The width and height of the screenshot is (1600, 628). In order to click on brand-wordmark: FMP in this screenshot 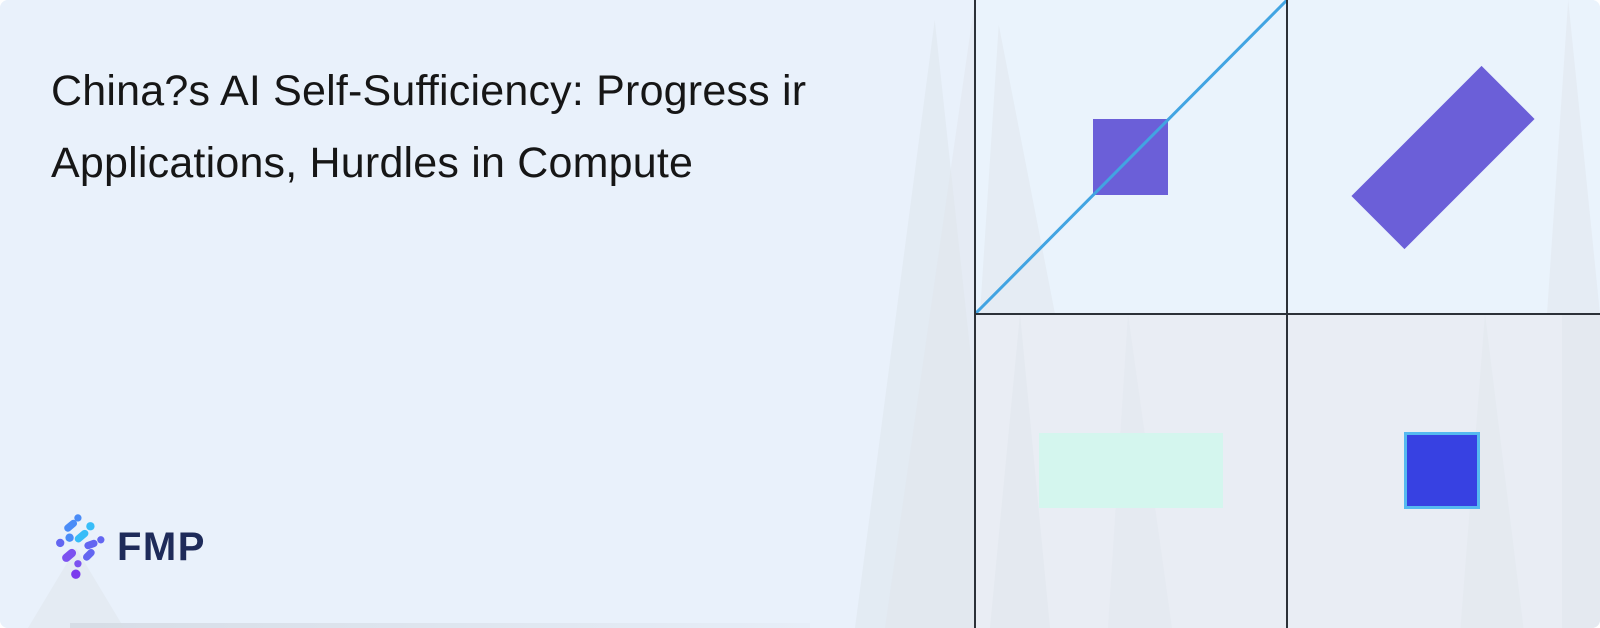, I will do `click(161, 546)`.